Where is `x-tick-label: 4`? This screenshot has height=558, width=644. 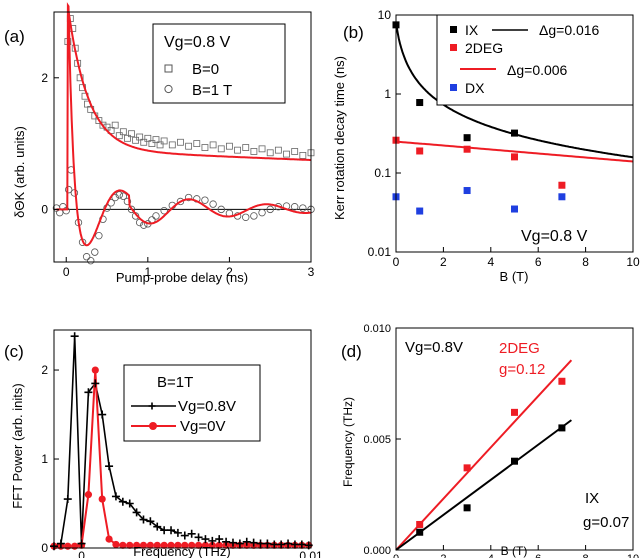 x-tick-label: 4 is located at coordinates (491, 555).